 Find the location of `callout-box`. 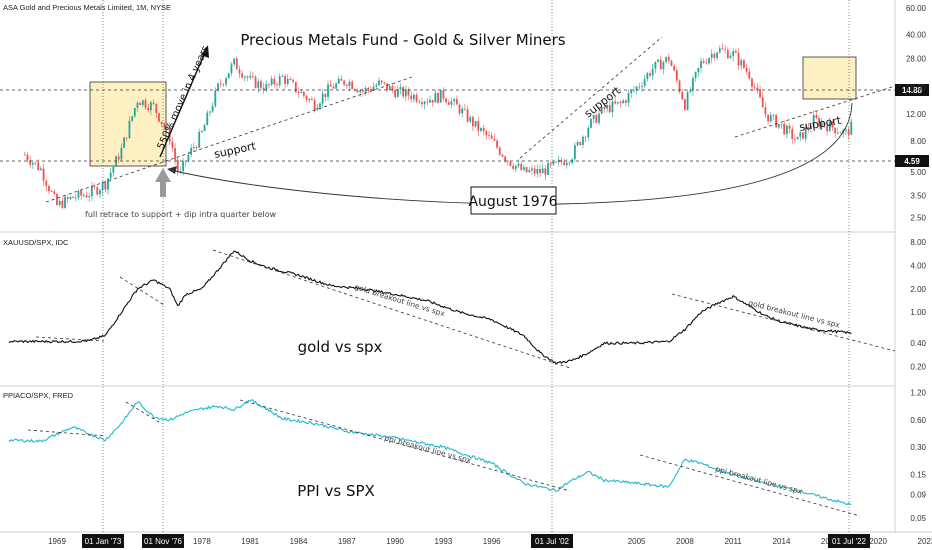

callout-box is located at coordinates (513, 200).